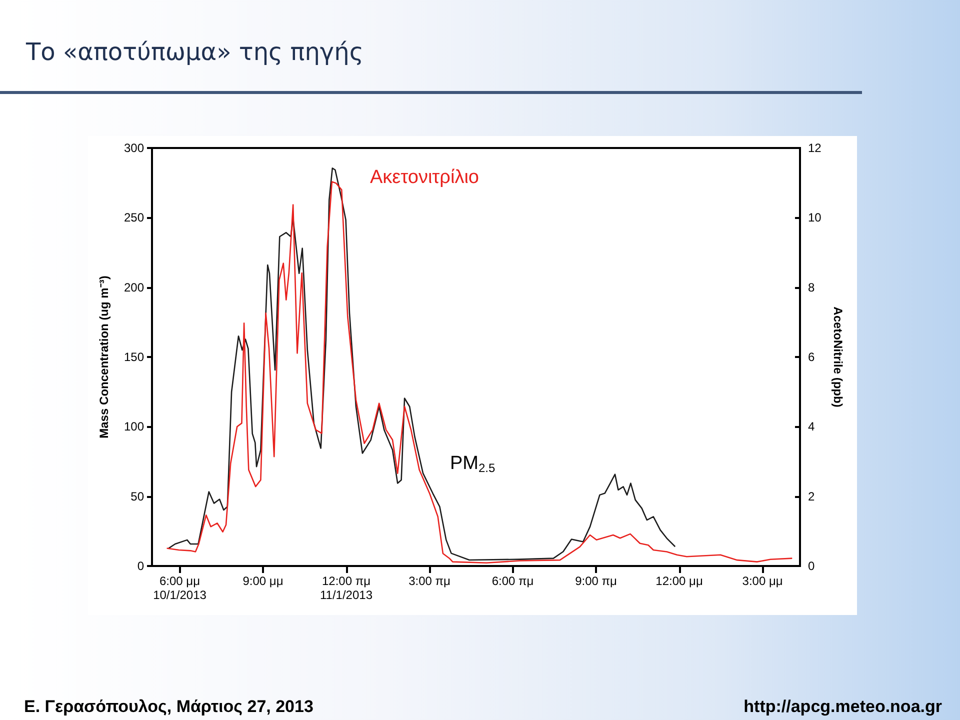 The height and width of the screenshot is (720, 960). I want to click on x-tick-label: 6:00 πμ, so click(513, 581).